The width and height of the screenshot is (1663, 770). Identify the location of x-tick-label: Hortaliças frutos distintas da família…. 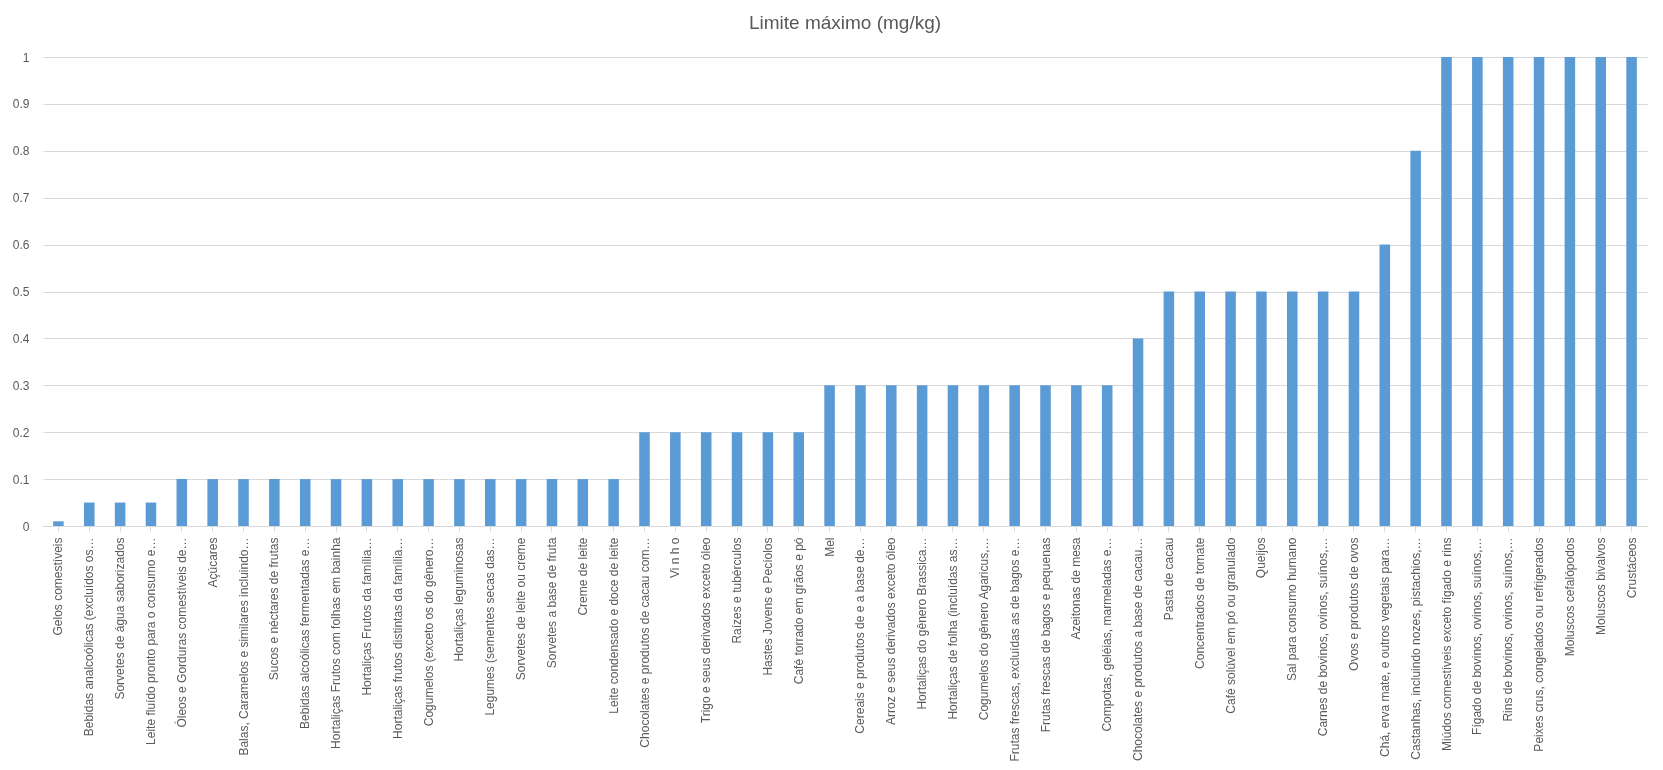
(397, 638).